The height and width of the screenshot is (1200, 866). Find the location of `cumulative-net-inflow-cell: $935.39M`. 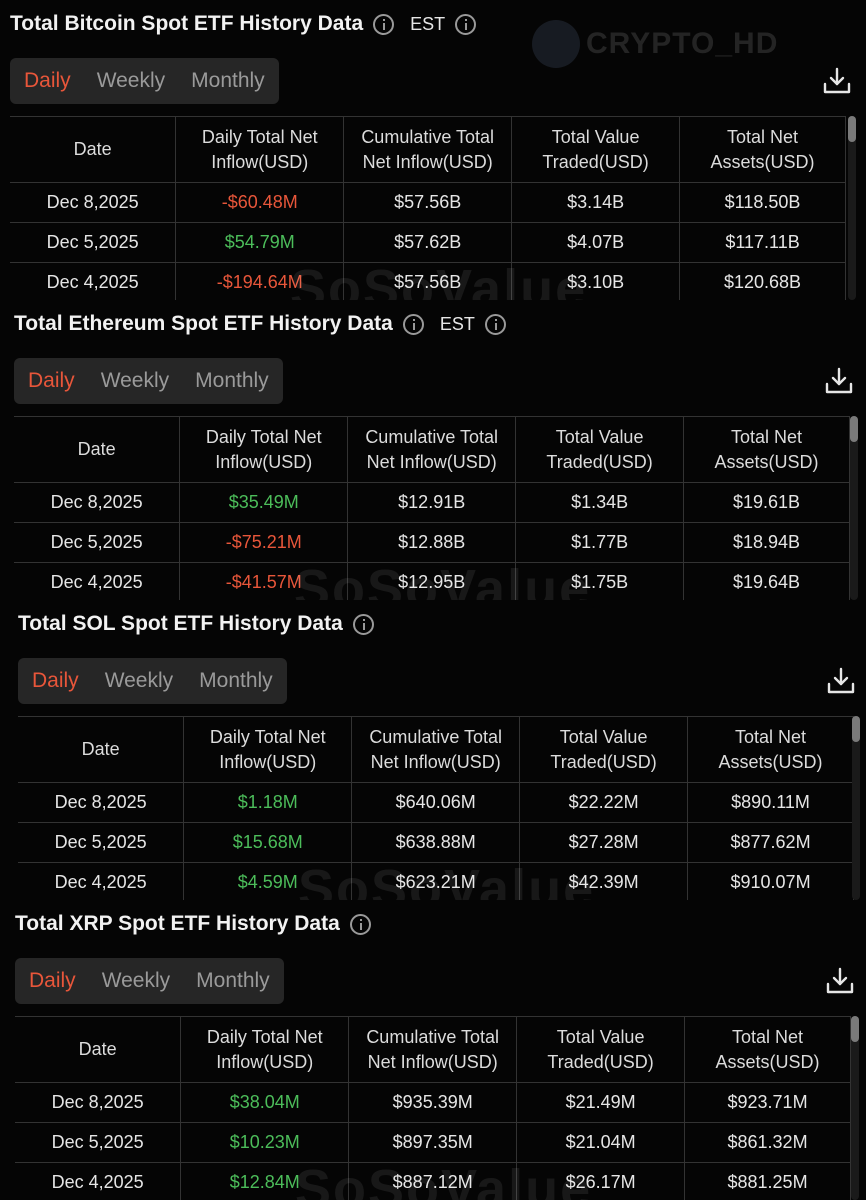

cumulative-net-inflow-cell: $935.39M is located at coordinates (433, 1102).